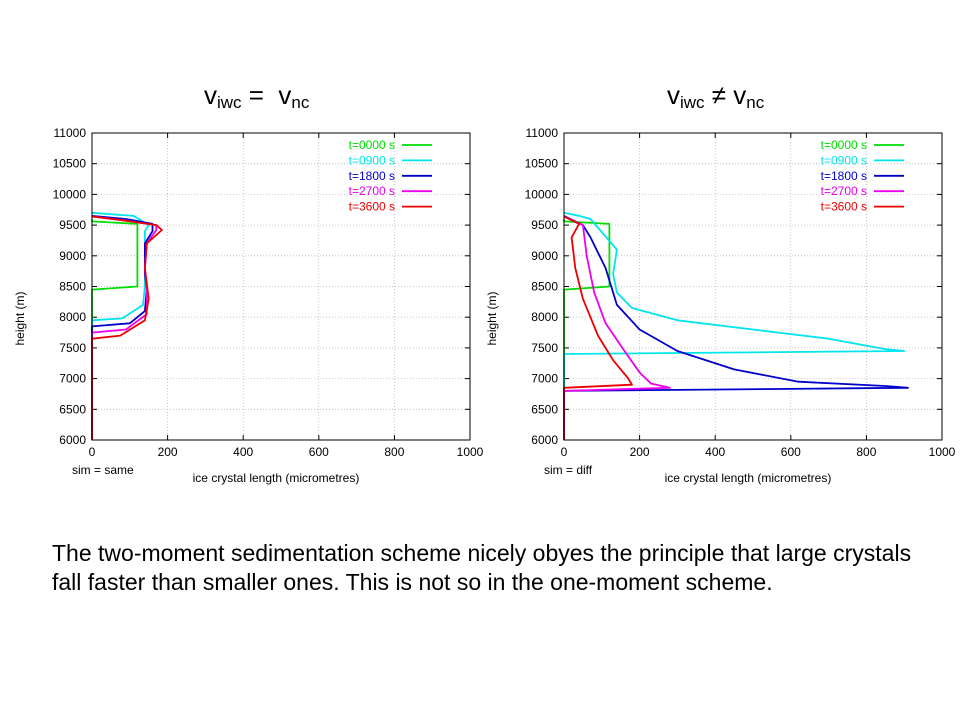 The height and width of the screenshot is (720, 960). I want to click on heading-right: viwc ≠ vnc, so click(715, 96).